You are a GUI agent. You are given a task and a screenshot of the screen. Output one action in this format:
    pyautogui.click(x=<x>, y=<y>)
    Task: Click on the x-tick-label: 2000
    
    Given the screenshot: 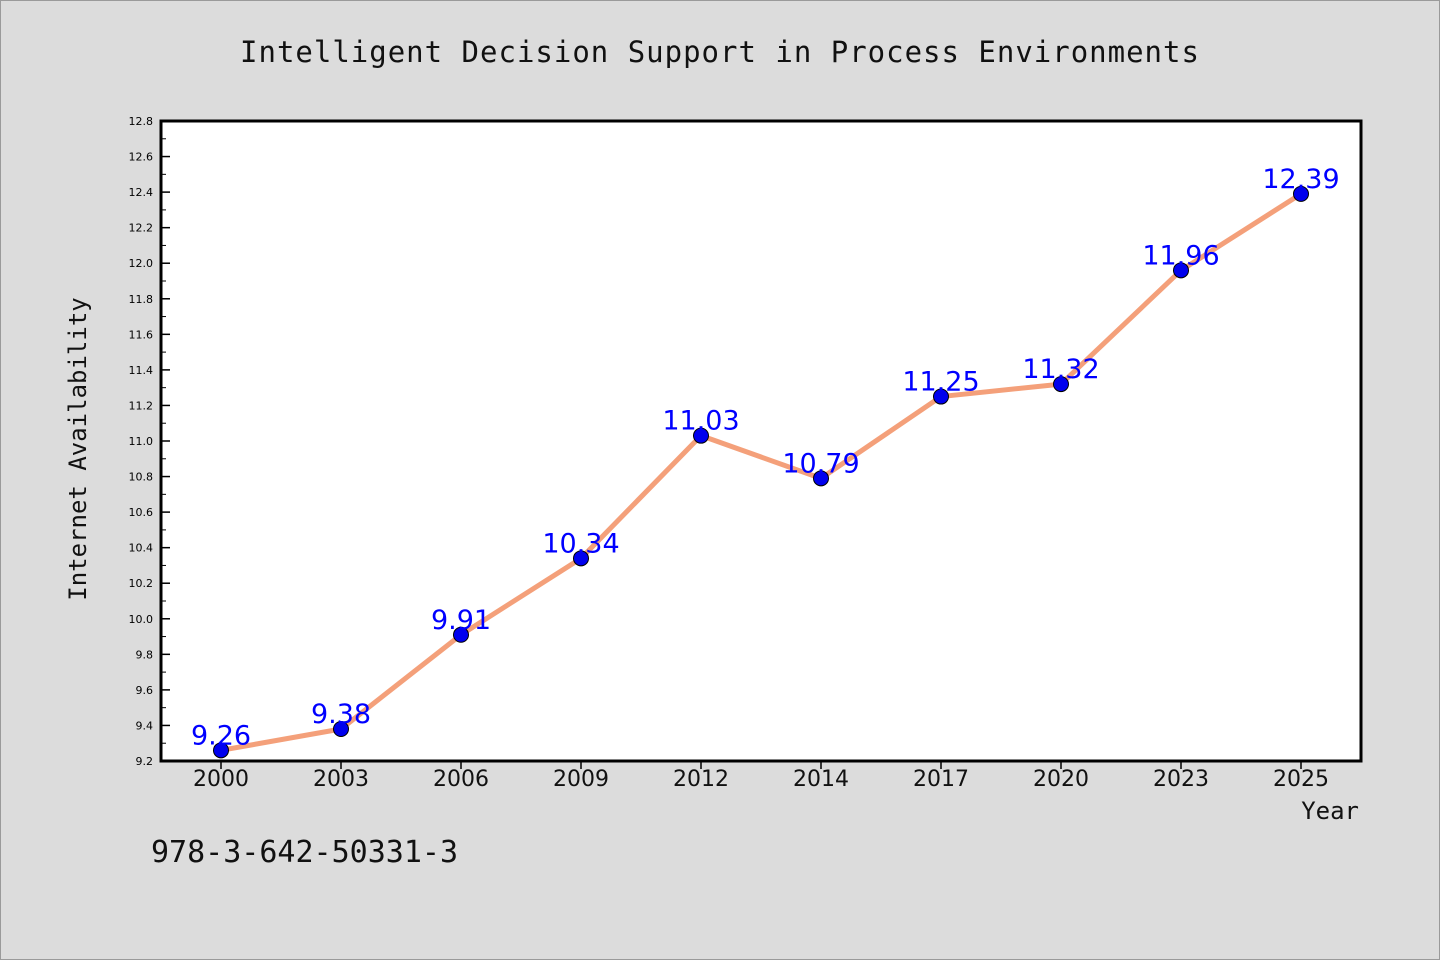 What is the action you would take?
    pyautogui.click(x=221, y=779)
    